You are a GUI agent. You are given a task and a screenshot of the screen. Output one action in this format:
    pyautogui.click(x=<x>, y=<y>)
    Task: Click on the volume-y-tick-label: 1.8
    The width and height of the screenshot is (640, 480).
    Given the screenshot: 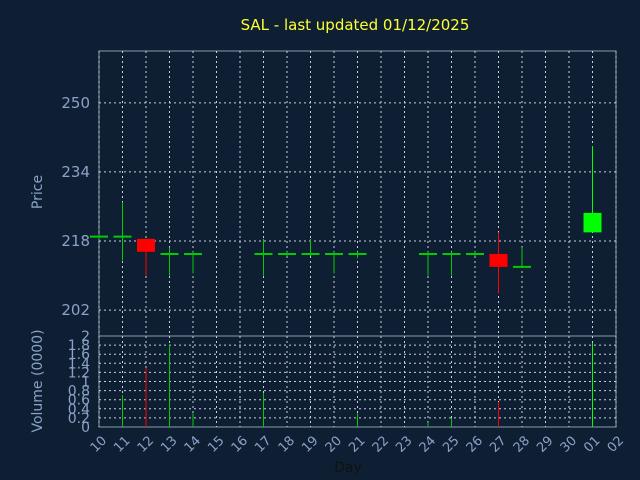 What is the action you would take?
    pyautogui.click(x=79, y=346)
    